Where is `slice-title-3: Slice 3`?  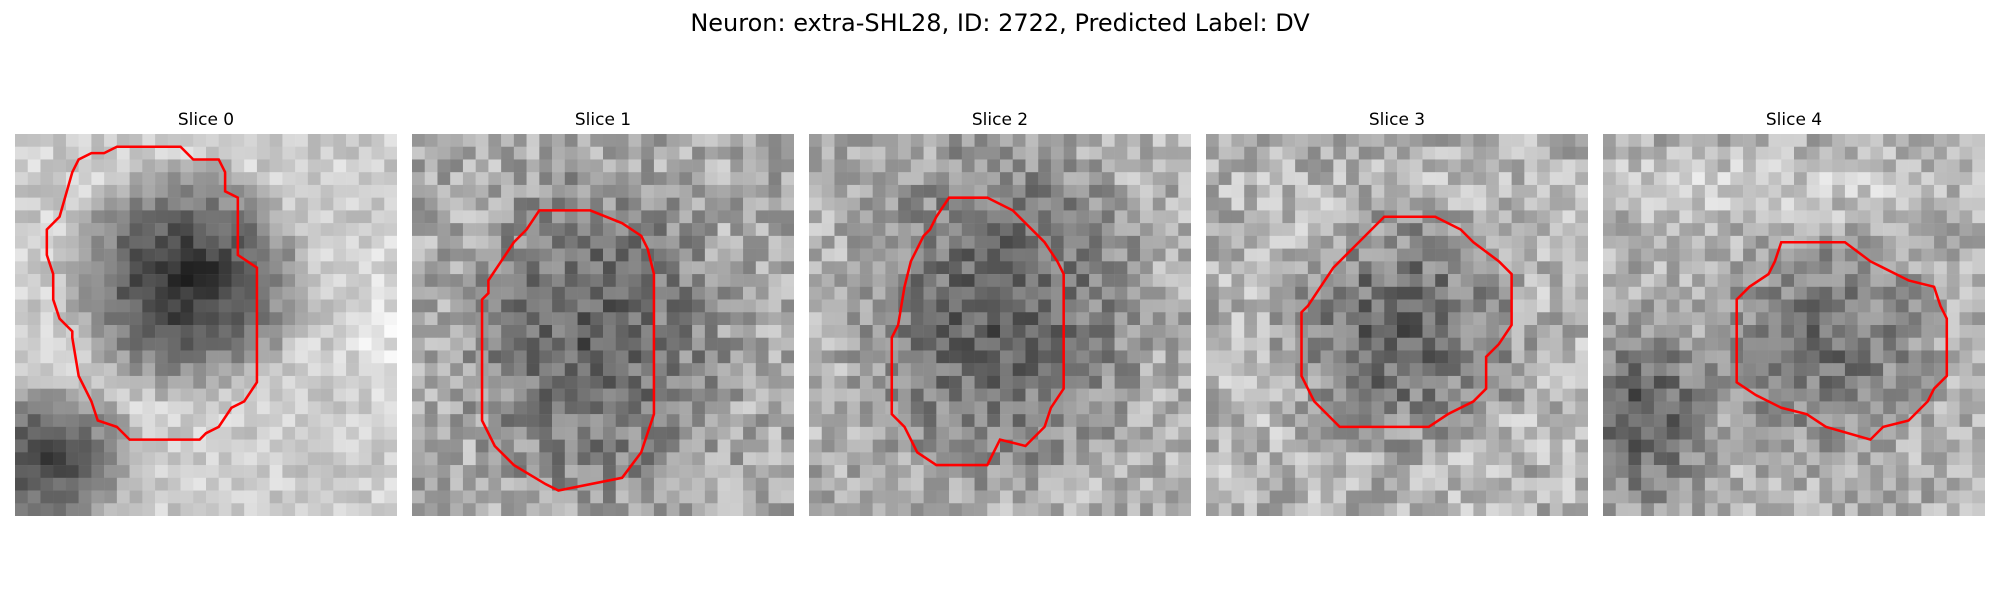
slice-title-3: Slice 3 is located at coordinates (1397, 120).